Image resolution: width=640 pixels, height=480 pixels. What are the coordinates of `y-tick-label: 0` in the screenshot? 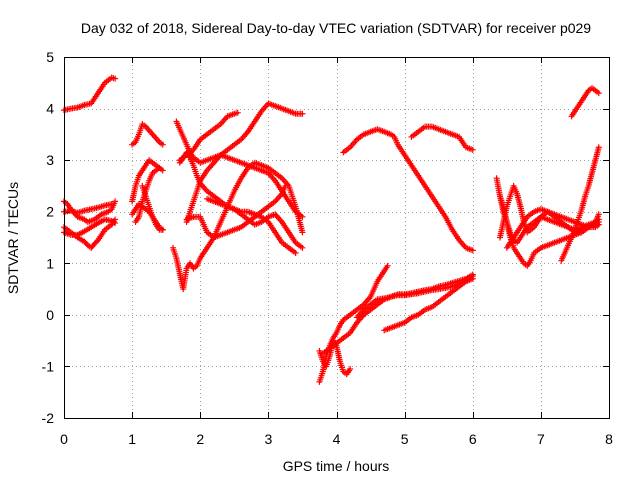 It's located at (50, 315).